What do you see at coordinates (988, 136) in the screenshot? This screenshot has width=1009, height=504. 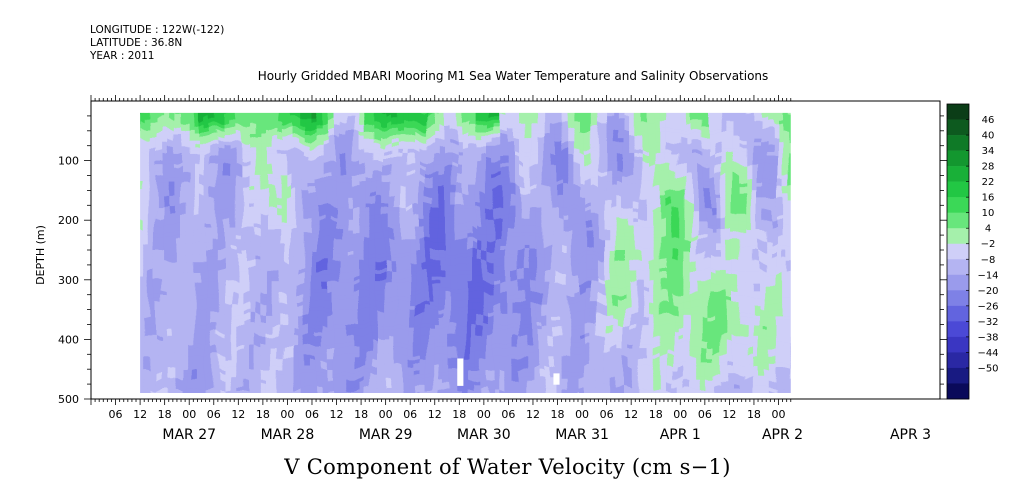 I see `colorbar-label: 40` at bounding box center [988, 136].